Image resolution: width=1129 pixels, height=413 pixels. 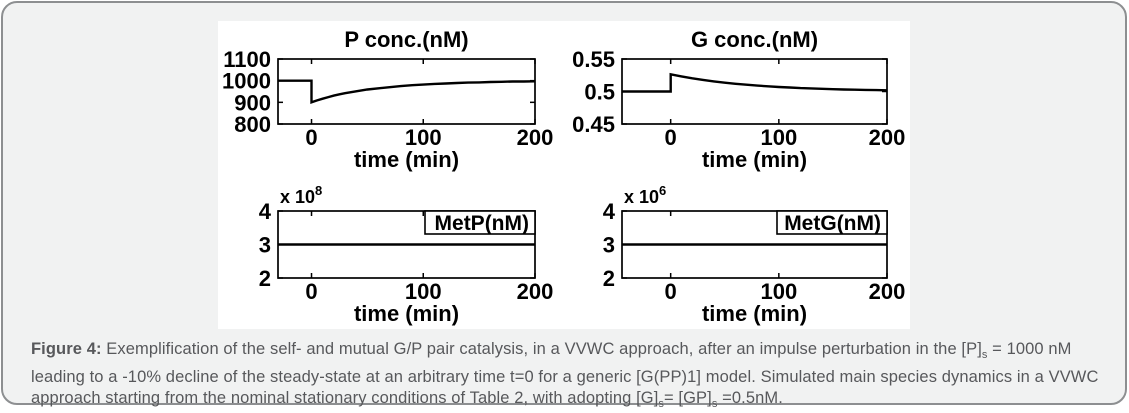 What do you see at coordinates (252, 102) in the screenshot?
I see `svg-text: 900` at bounding box center [252, 102].